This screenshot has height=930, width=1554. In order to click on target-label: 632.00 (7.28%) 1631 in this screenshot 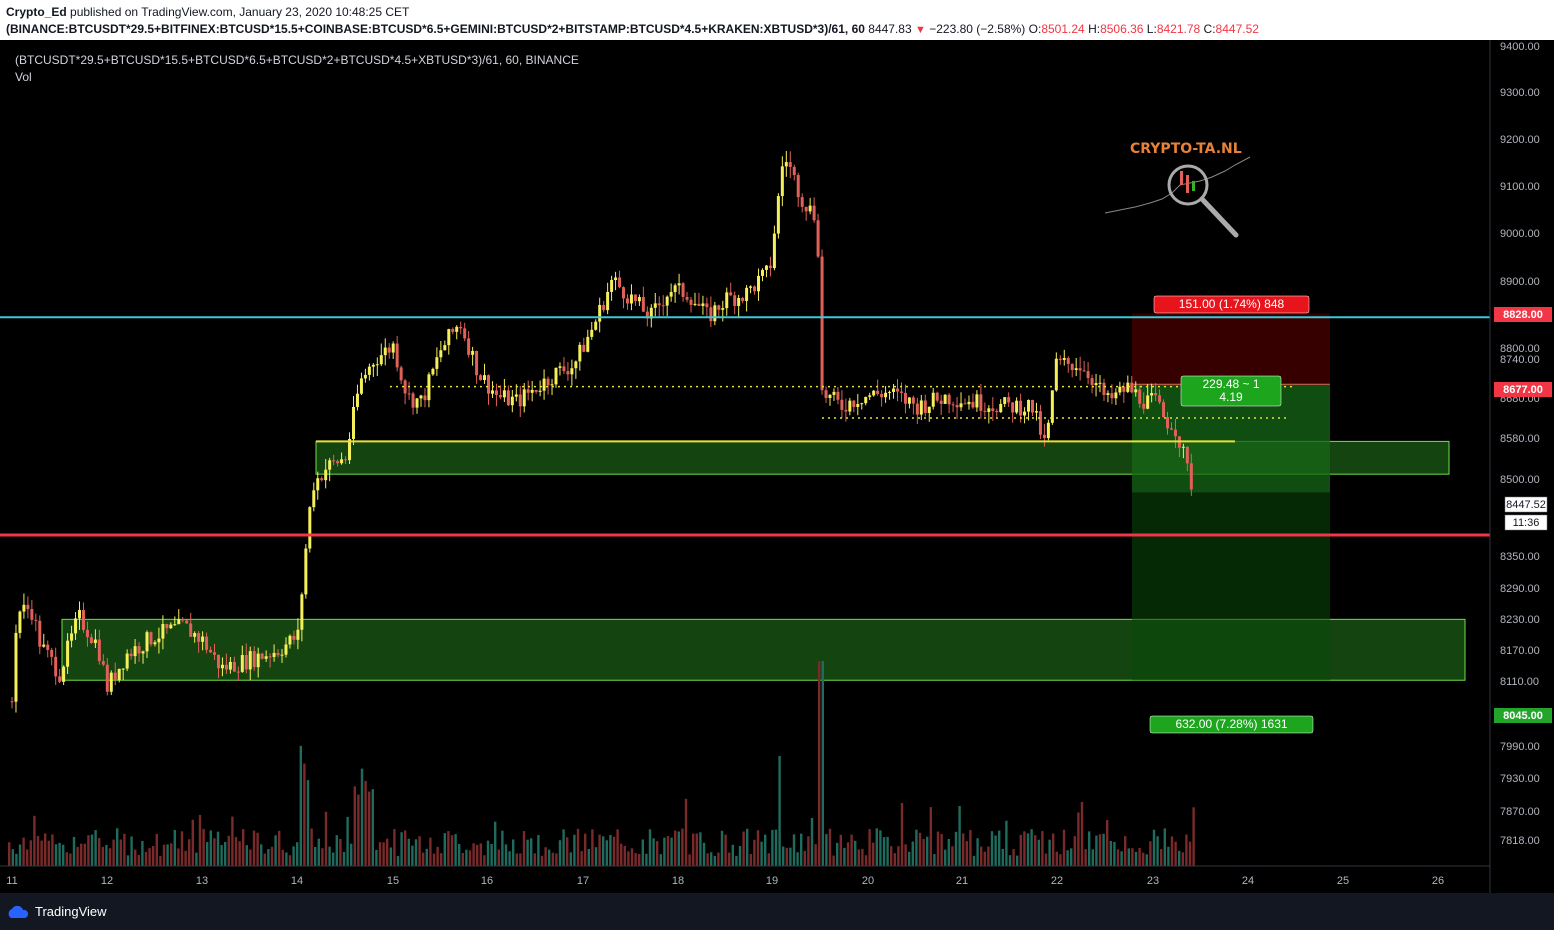, I will do `click(1231, 724)`.